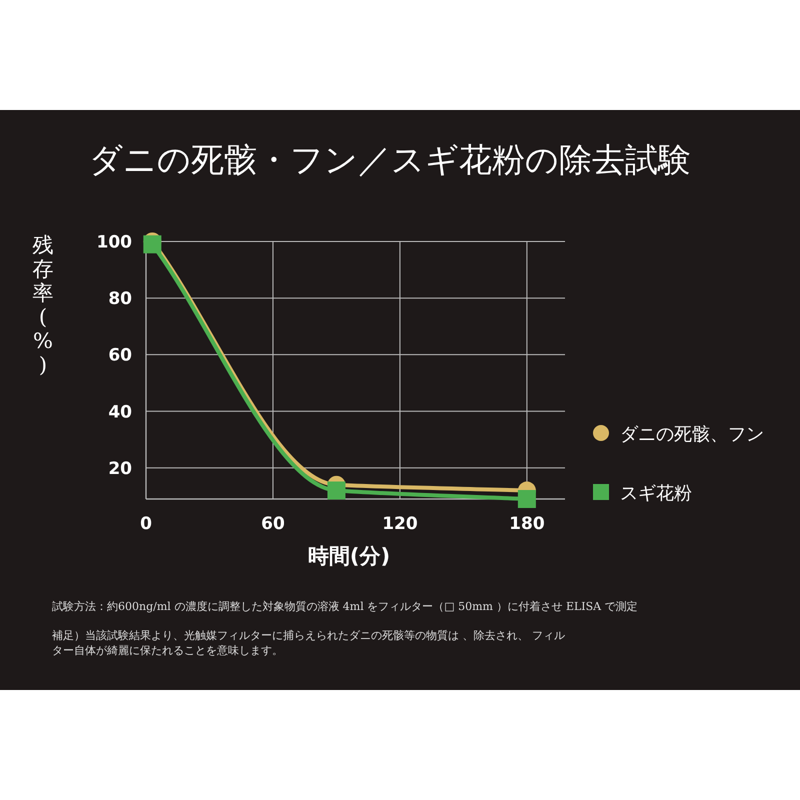 Image resolution: width=800 pixels, height=800 pixels. Describe the element at coordinates (656, 493) in the screenshot. I see `legend-label: スギ花粉` at that location.